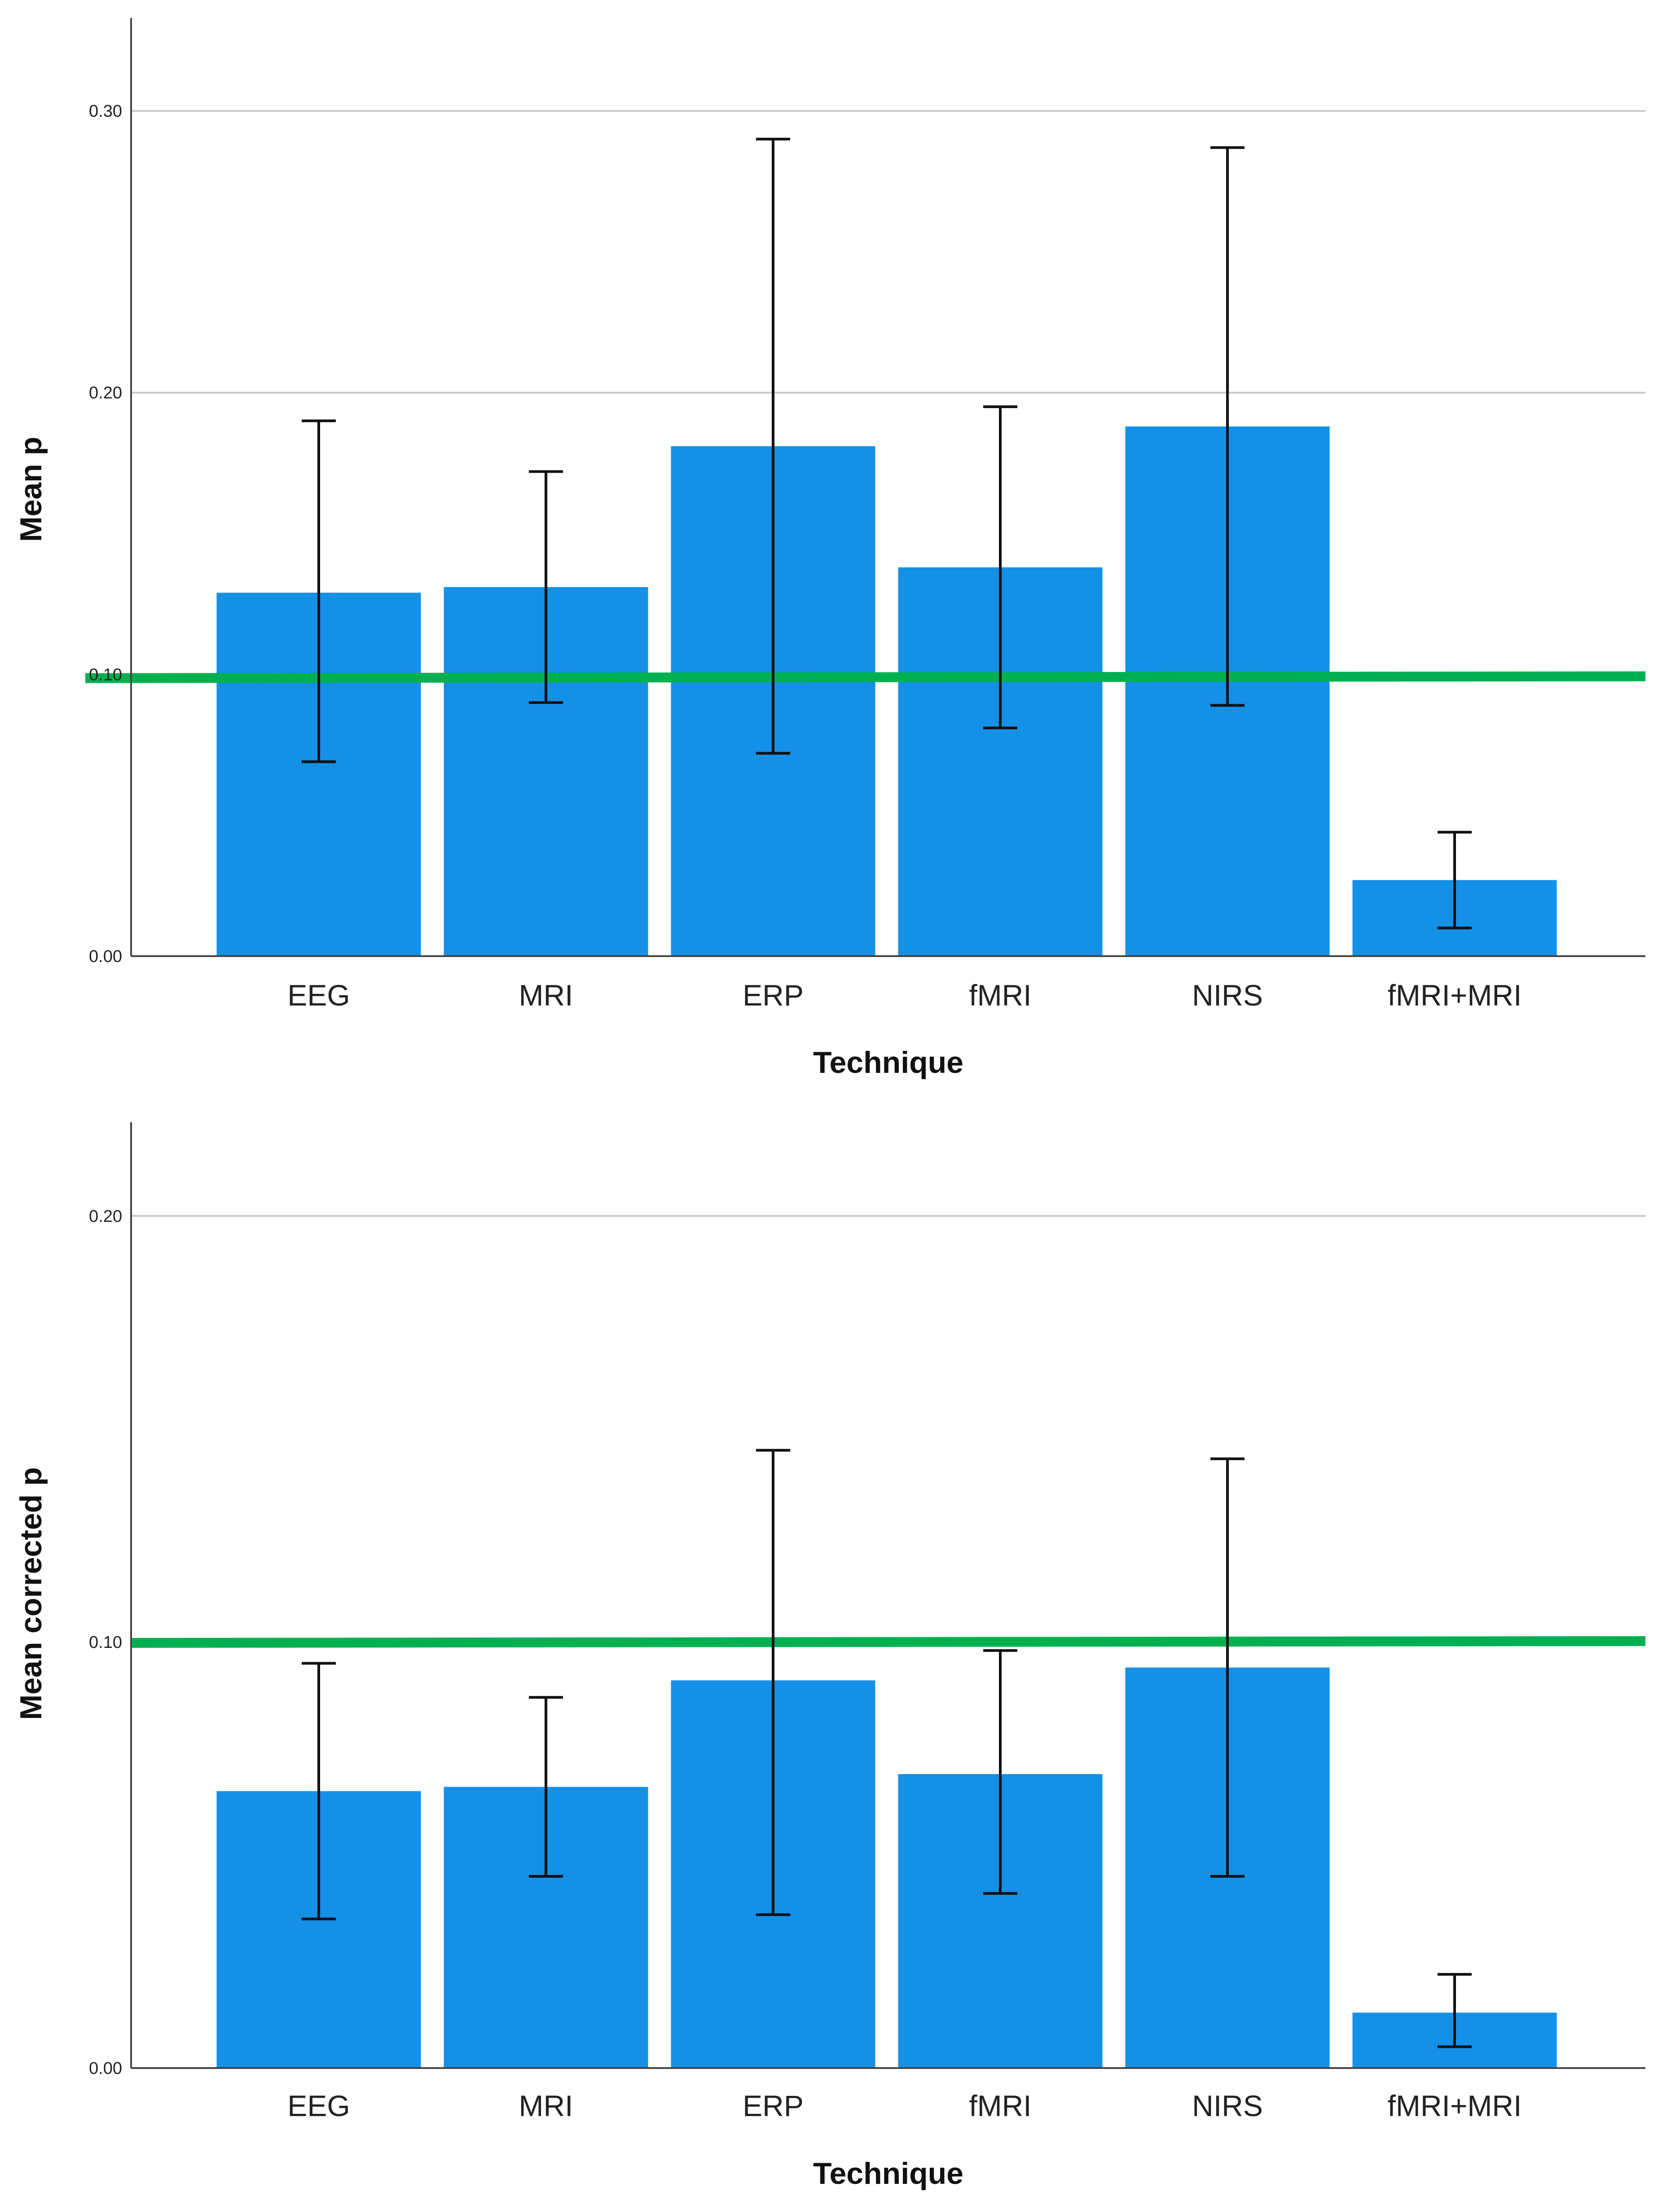  I want to click on y-tick-label: 0.30, so click(106, 111).